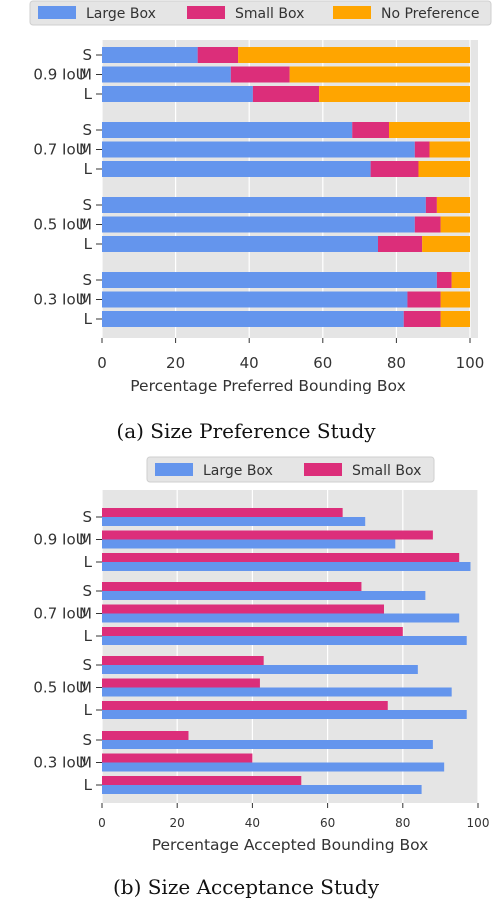 The width and height of the screenshot is (492, 902). I want to click on a-xtick-label-0: 0, so click(102, 363).